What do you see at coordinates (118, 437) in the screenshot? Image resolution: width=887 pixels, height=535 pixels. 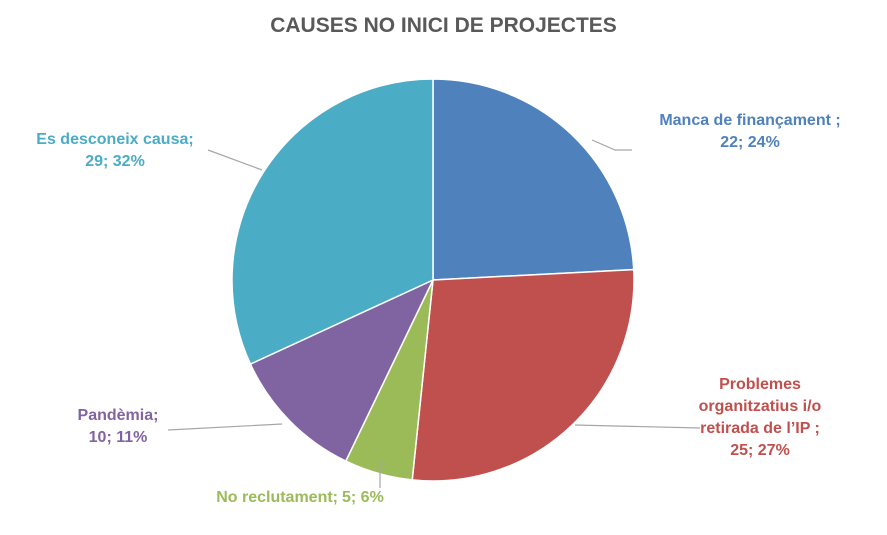 I see `value-label: 10; 11%` at bounding box center [118, 437].